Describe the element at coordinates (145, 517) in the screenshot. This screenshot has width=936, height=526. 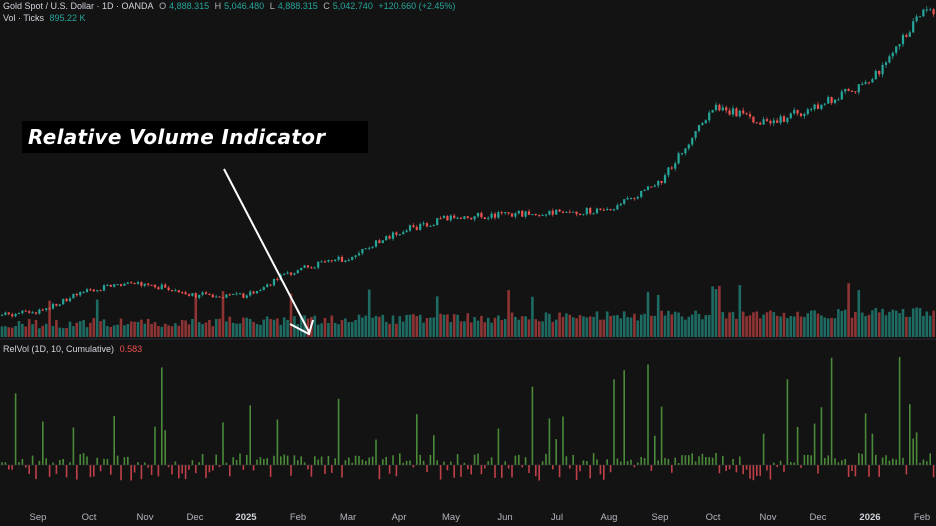
I see `x-tick-label: Nov` at that location.